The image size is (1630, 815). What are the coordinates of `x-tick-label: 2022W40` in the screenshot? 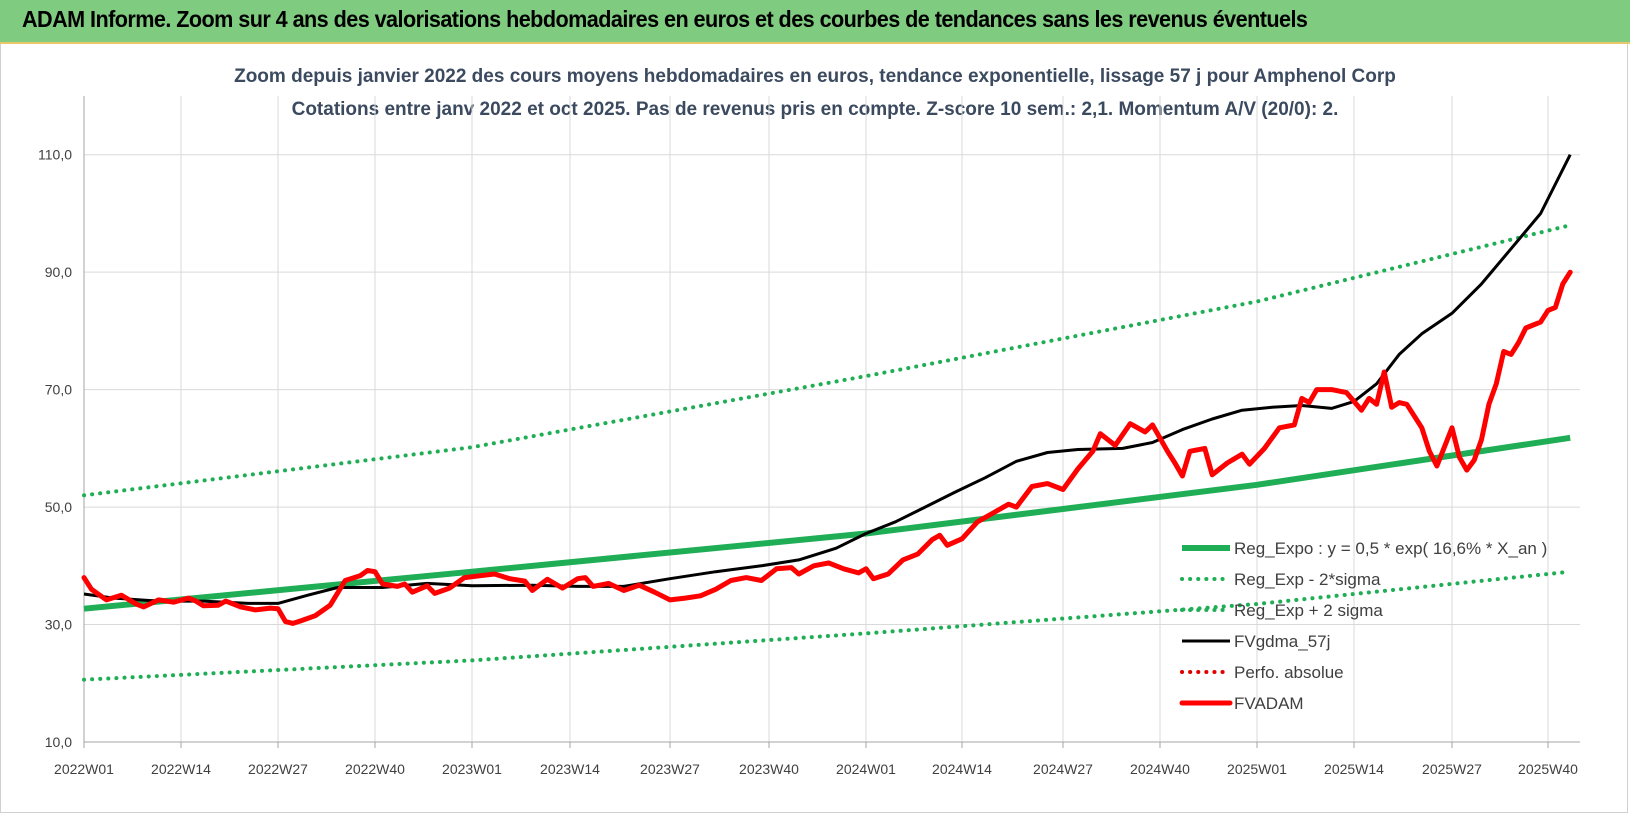 It's located at (375, 769).